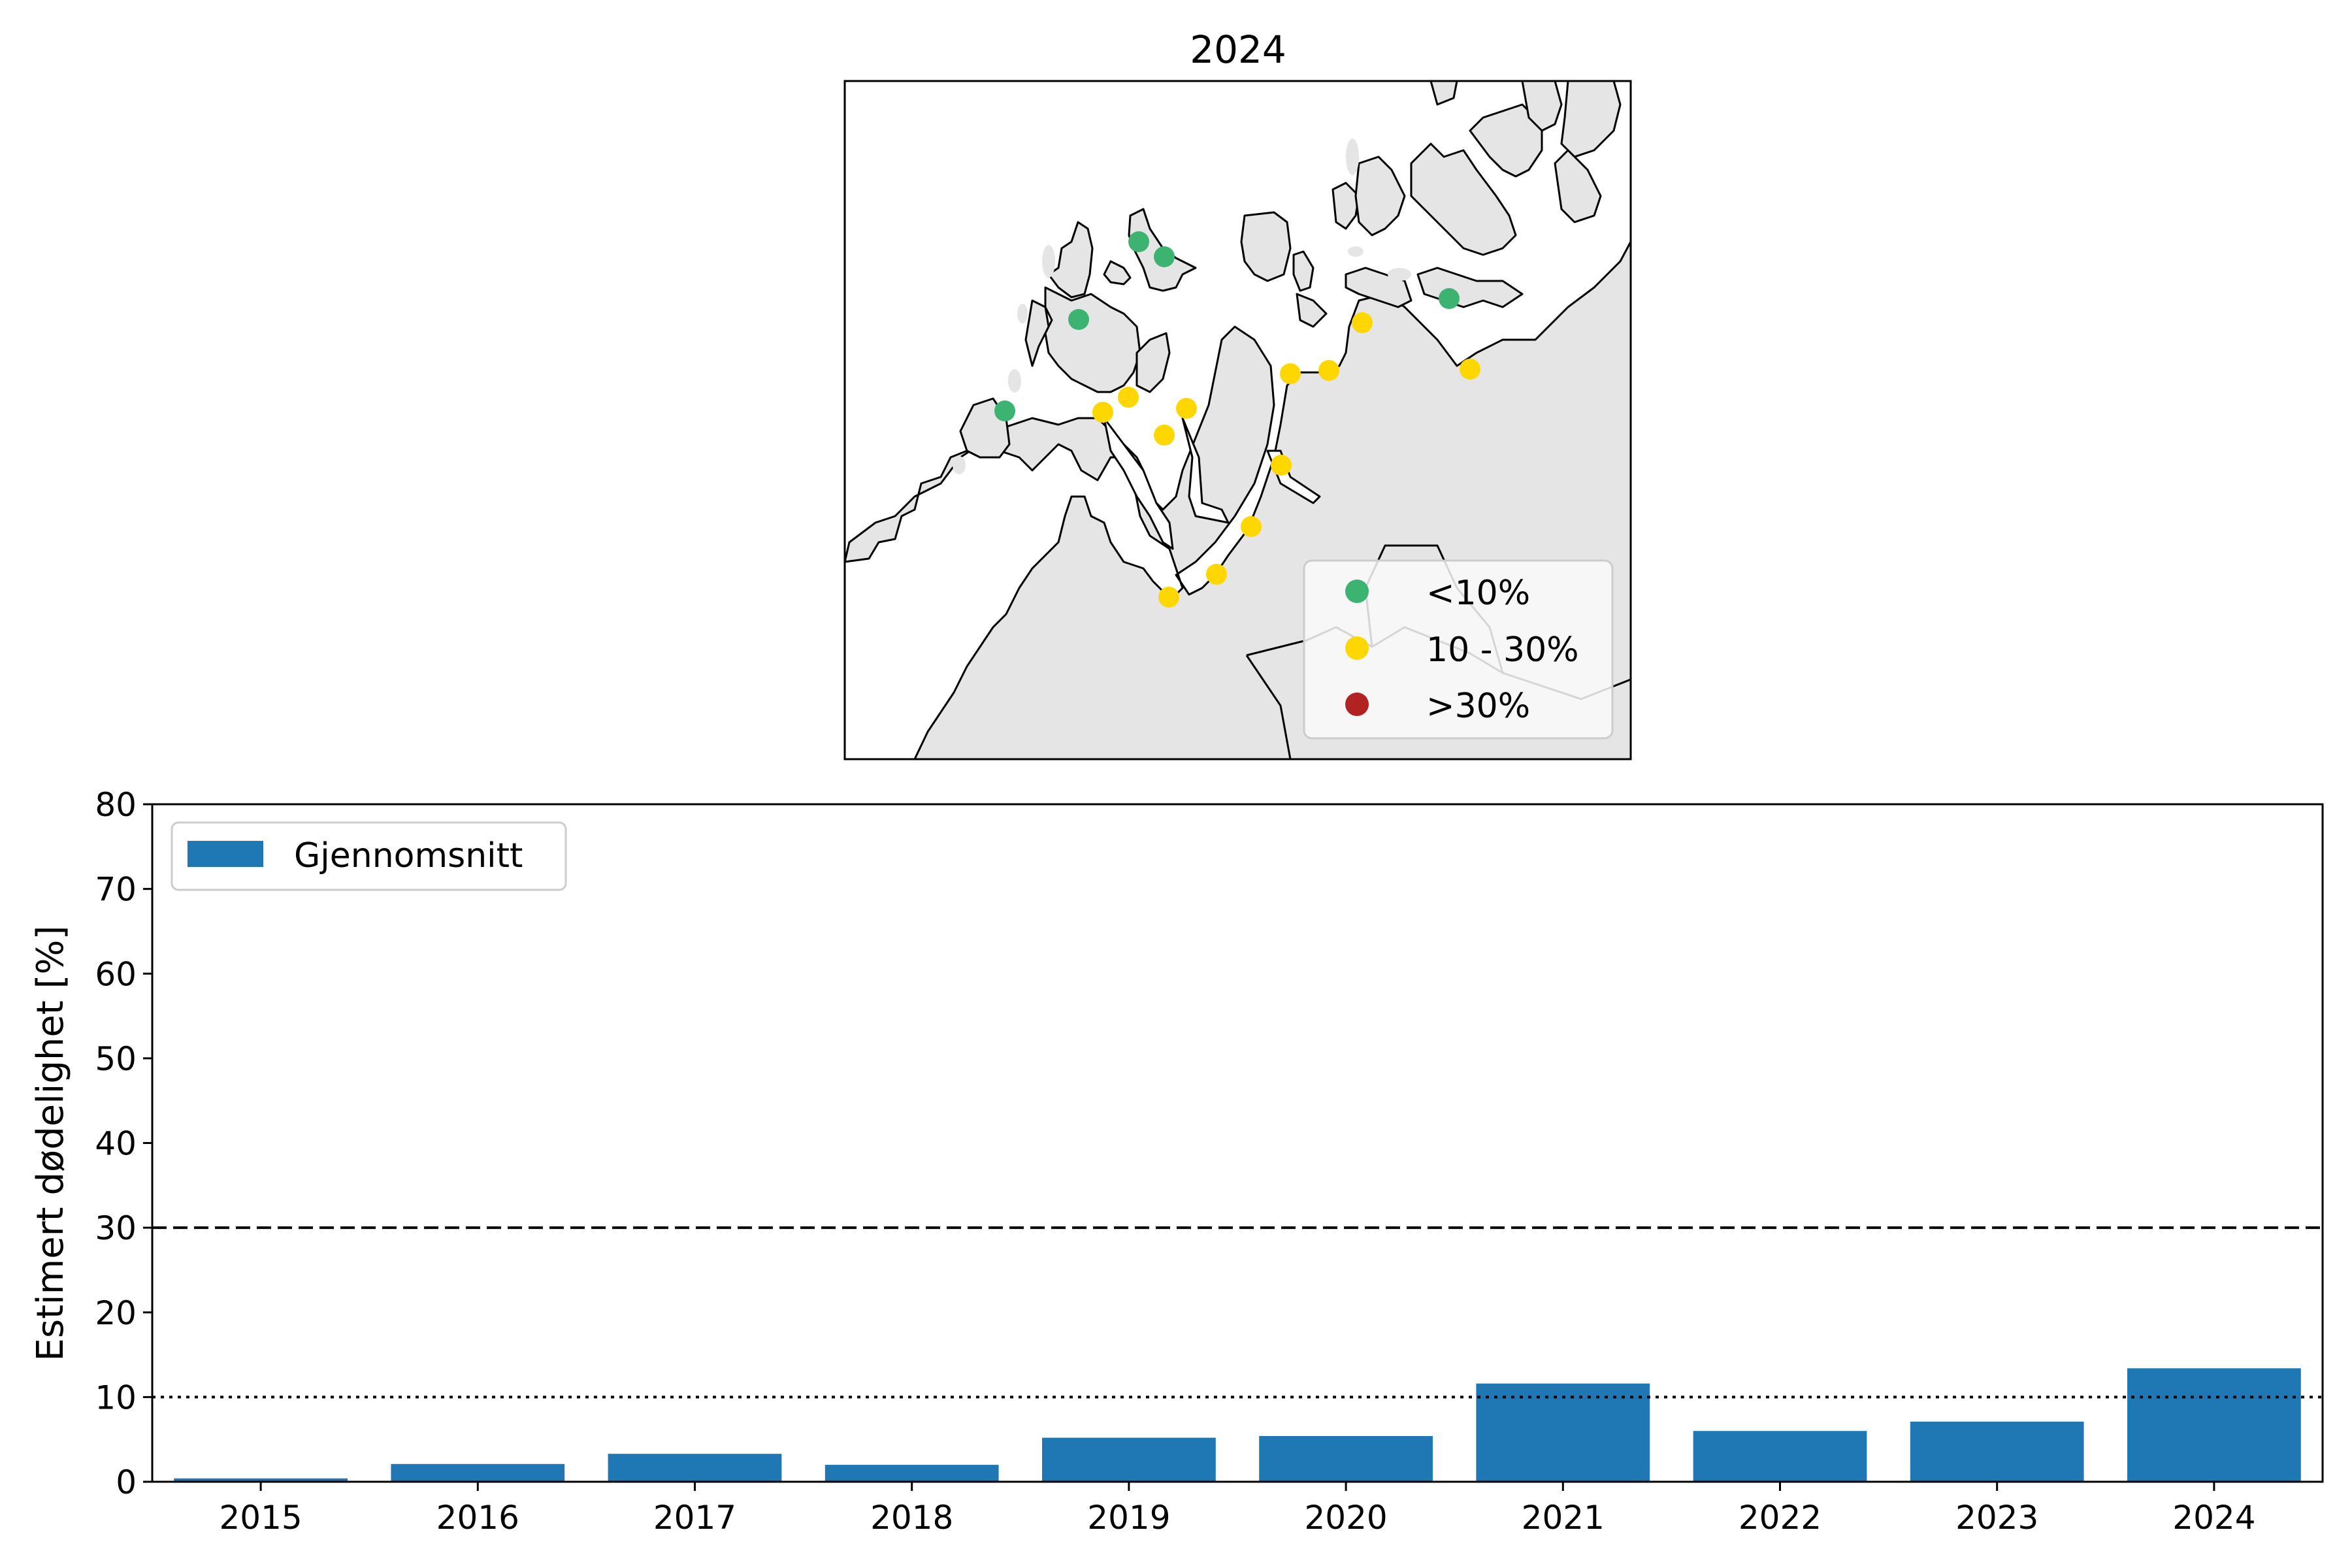  I want to click on x-tick-label: 2019, so click(1128, 1518).